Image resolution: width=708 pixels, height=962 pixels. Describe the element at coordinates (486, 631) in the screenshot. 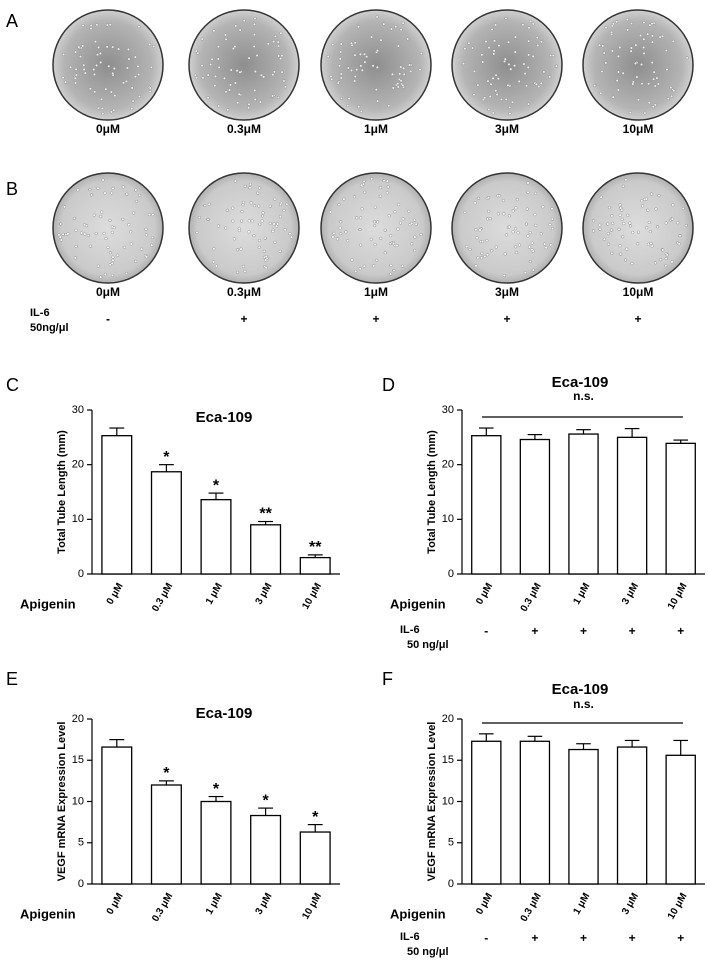

I see `il6-sign: -` at that location.